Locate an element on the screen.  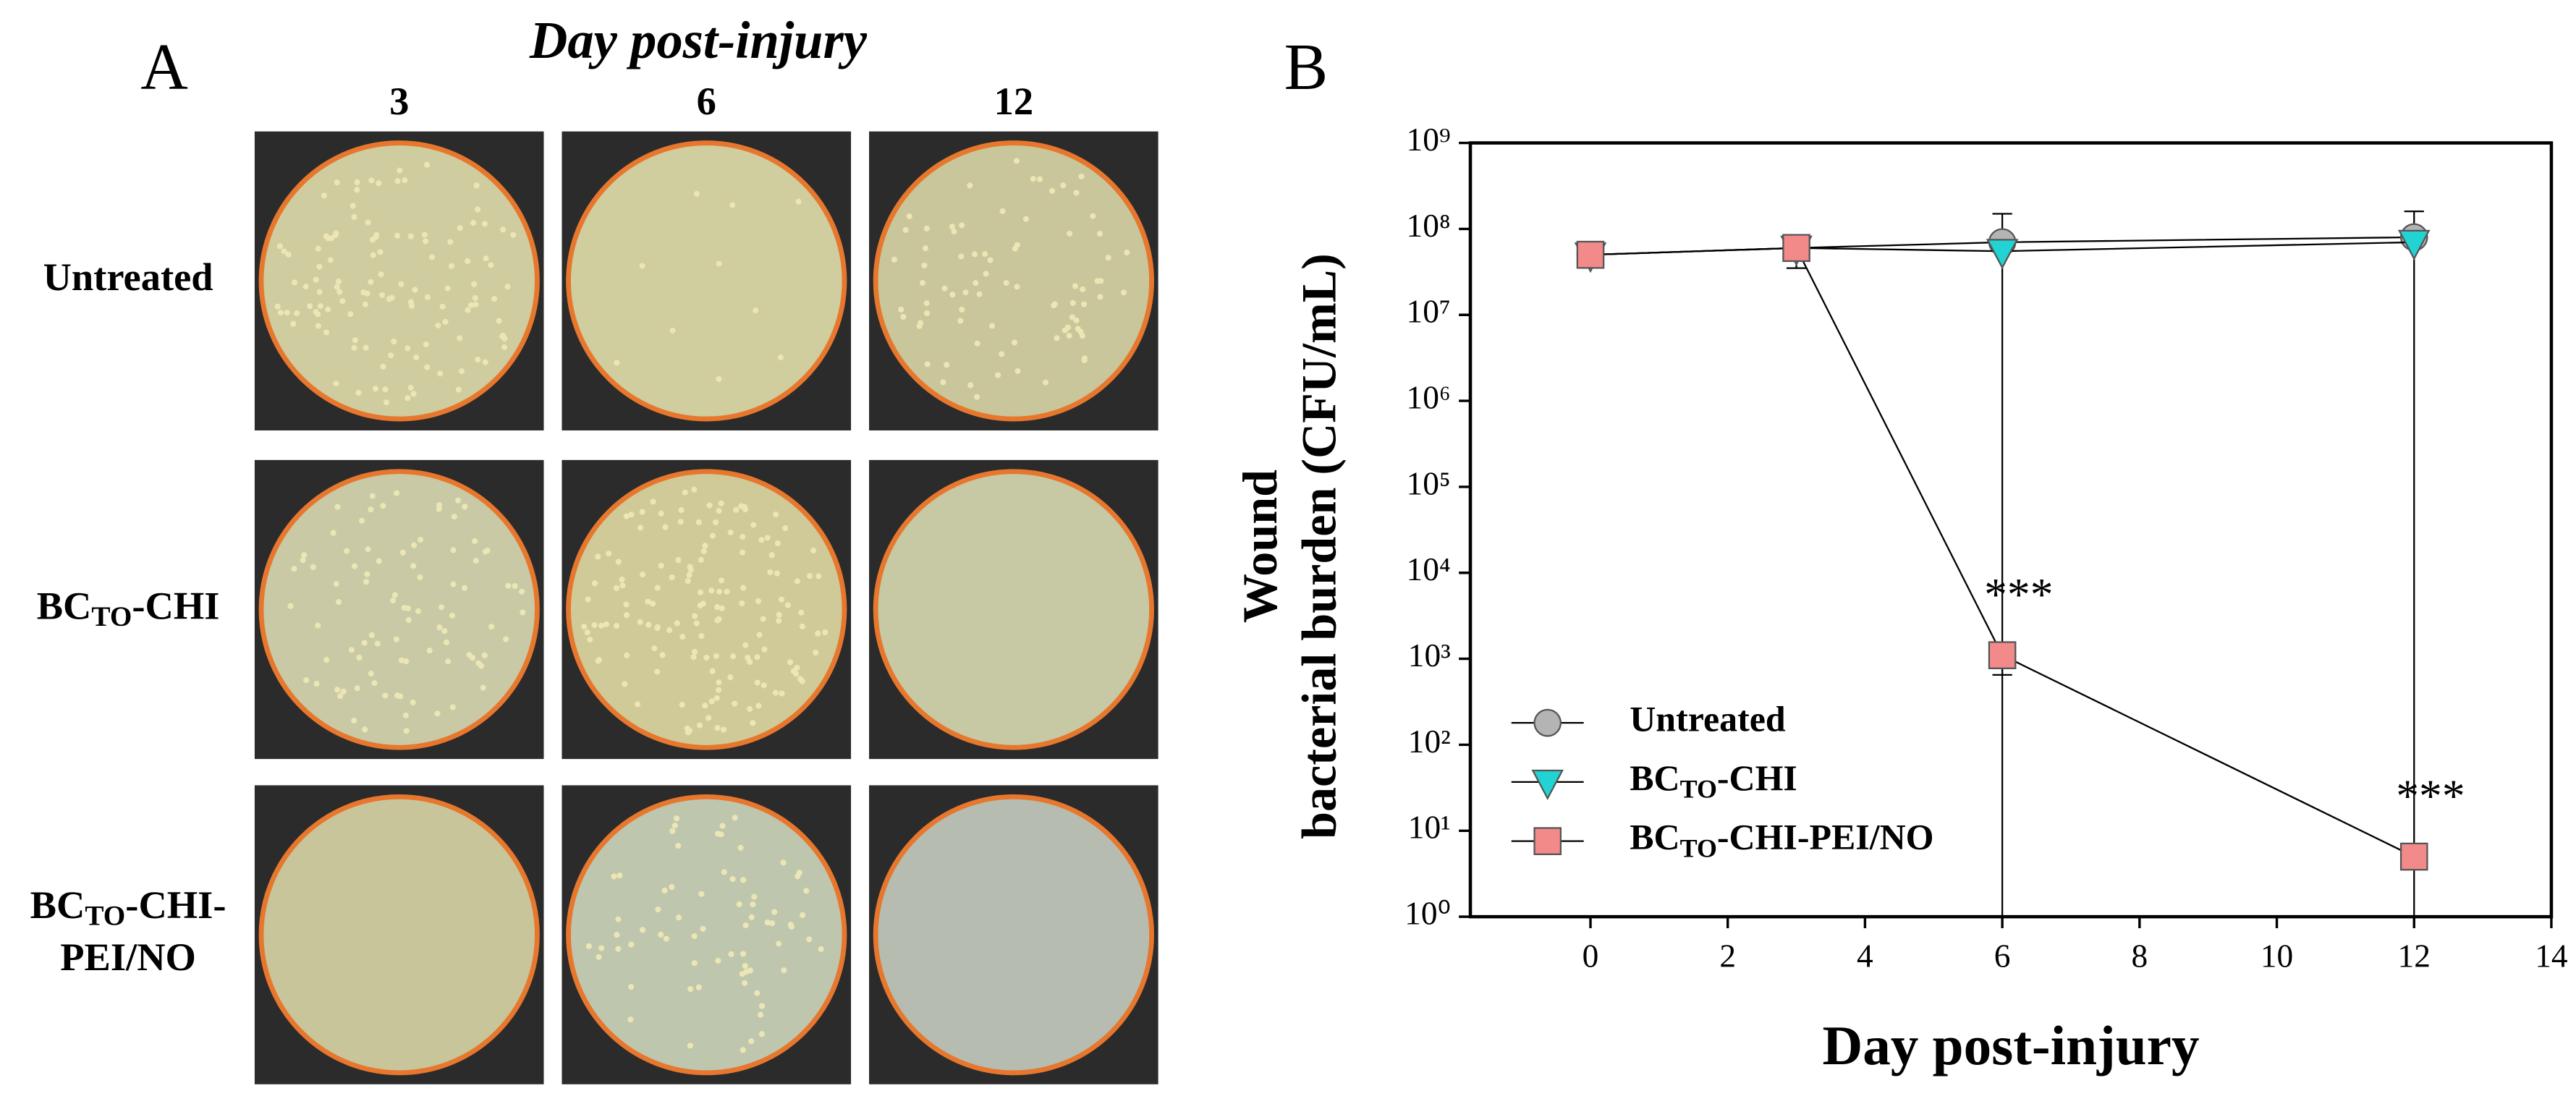
legend-label: BCTO-CHI-PEI/NO is located at coordinates (1781, 839).